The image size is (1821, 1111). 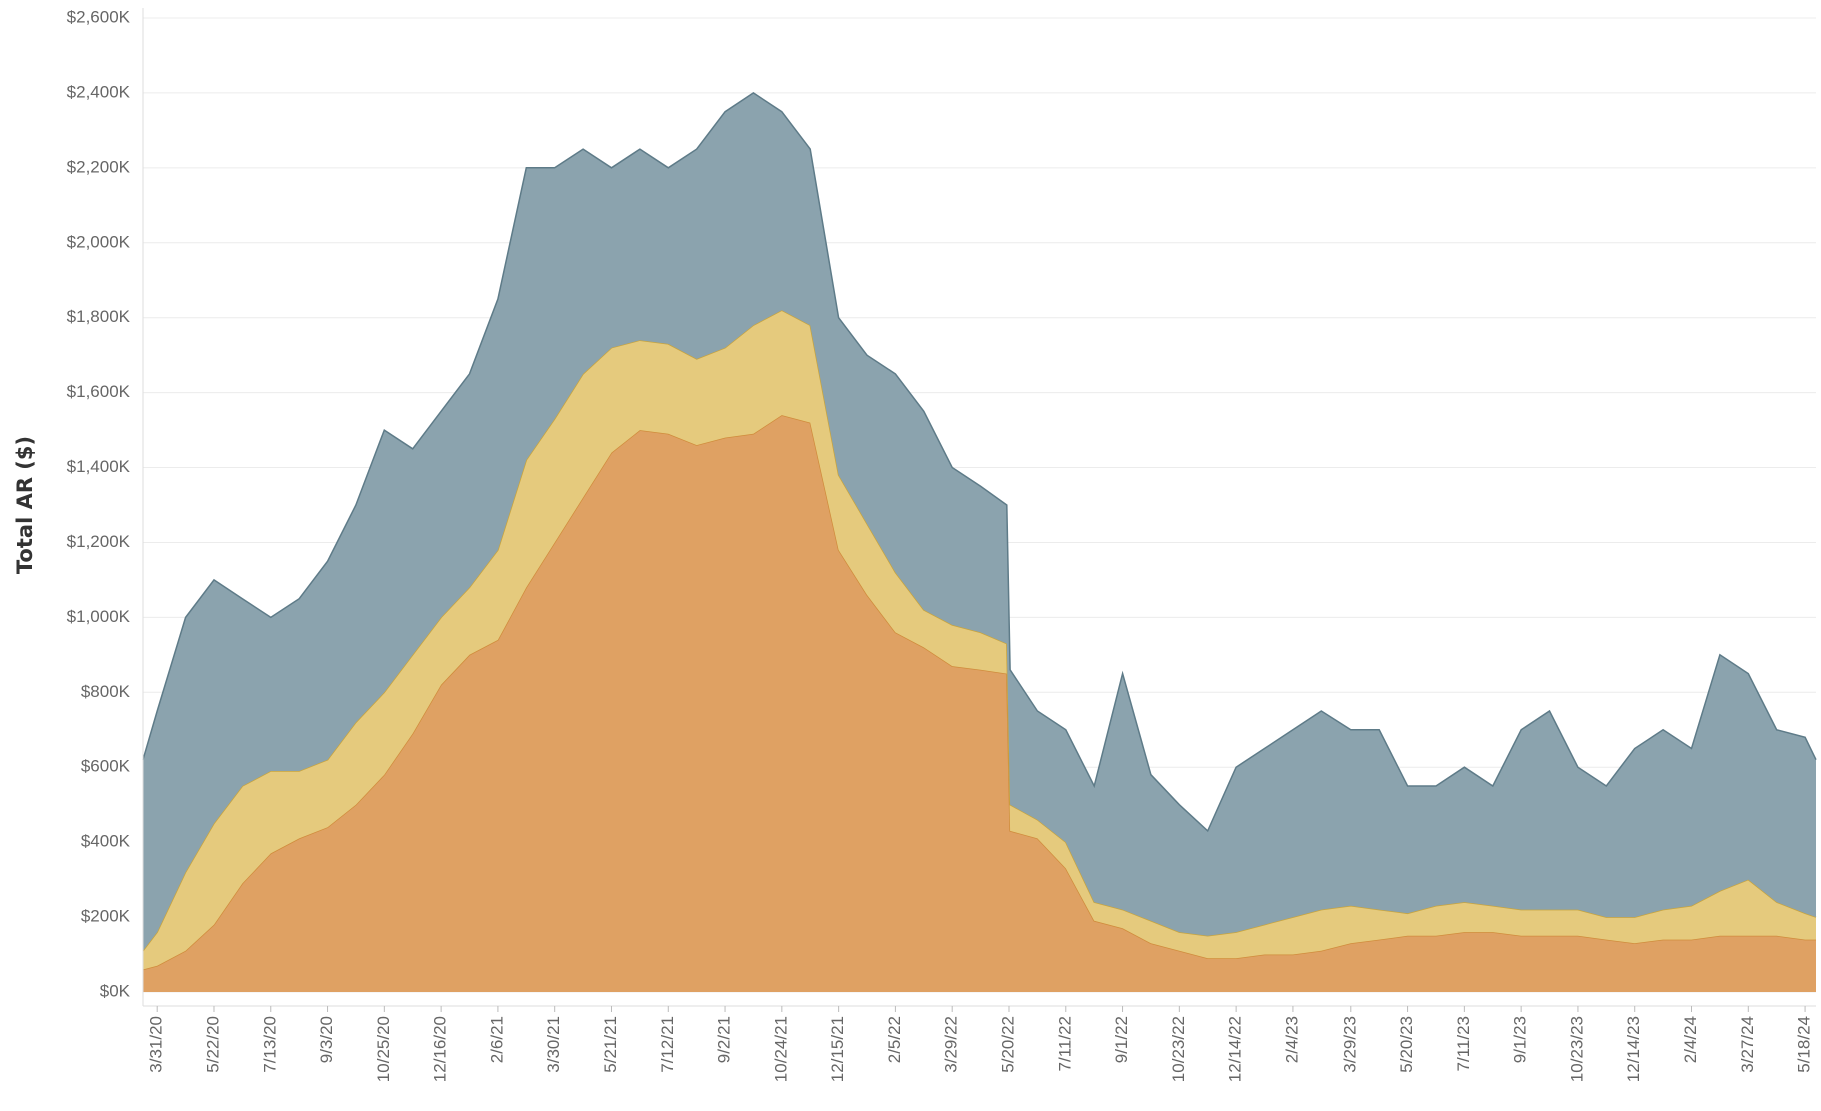 I want to click on y-tick-label: $2,200K, so click(x=99, y=166).